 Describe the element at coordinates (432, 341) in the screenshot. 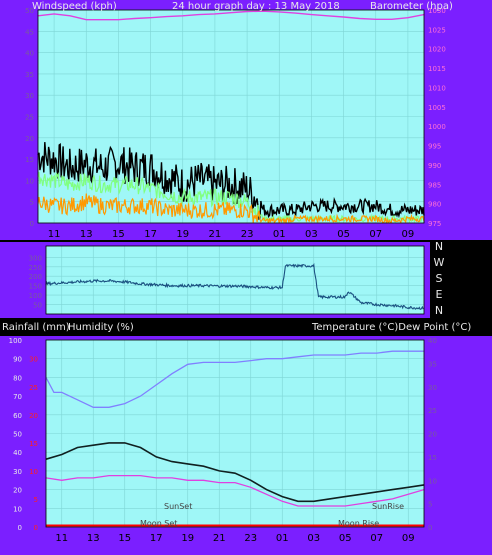

I see `temperature-tick-label: 40` at that location.